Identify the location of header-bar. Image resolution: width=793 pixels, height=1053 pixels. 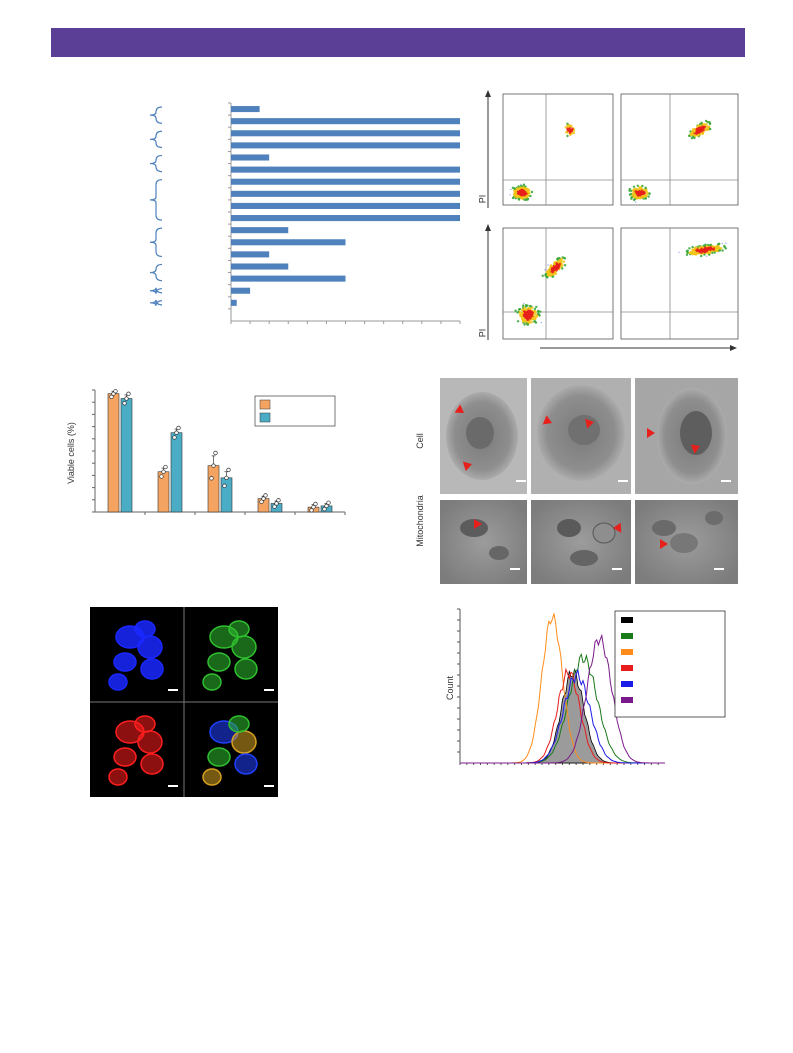
(398, 42).